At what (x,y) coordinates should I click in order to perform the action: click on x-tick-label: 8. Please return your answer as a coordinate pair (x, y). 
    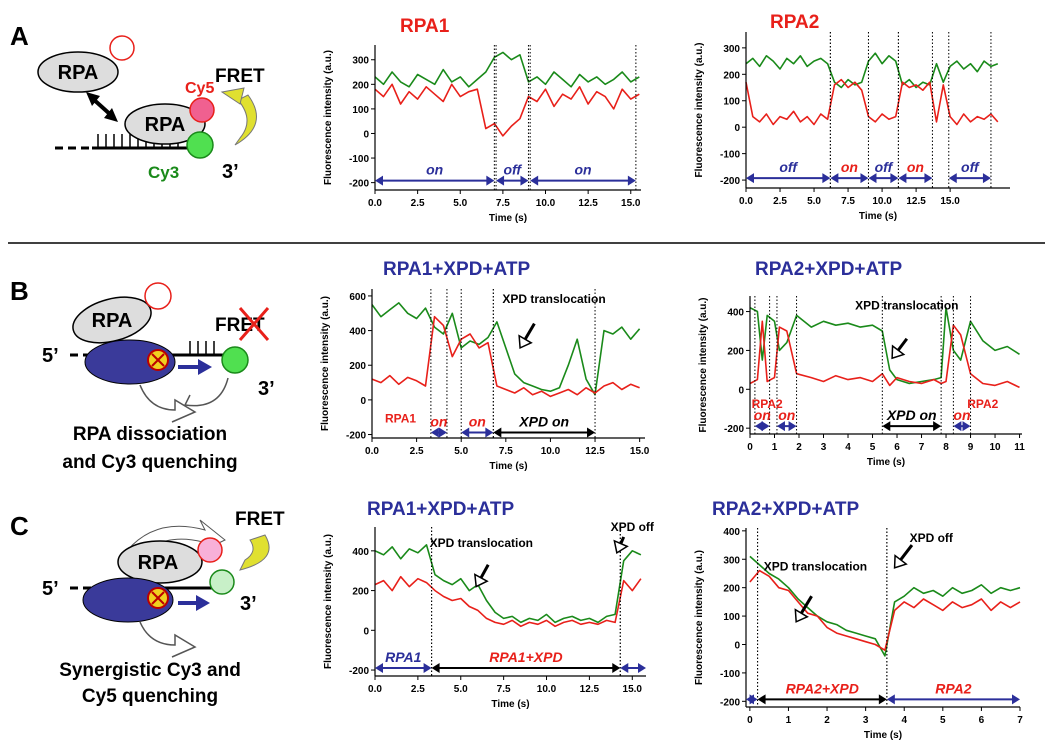
    Looking at the image, I should click on (946, 447).